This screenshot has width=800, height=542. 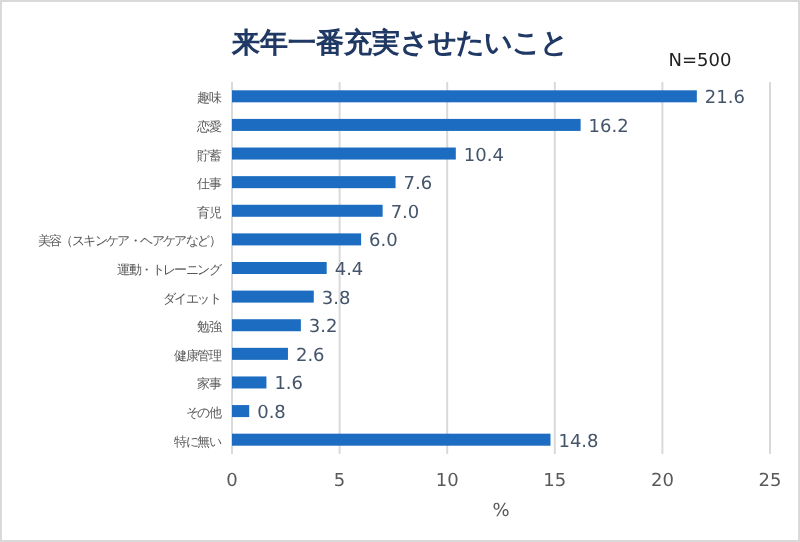 What do you see at coordinates (725, 99) in the screenshot?
I see `data-label: 21.6` at bounding box center [725, 99].